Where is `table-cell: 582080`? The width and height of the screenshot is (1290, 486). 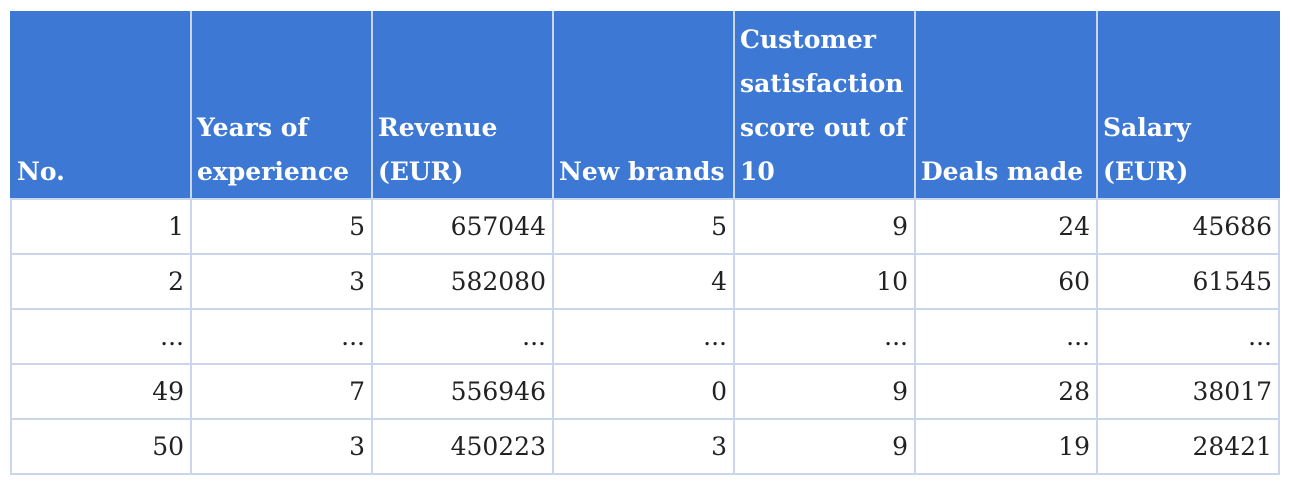 table-cell: 582080 is located at coordinates (462, 281).